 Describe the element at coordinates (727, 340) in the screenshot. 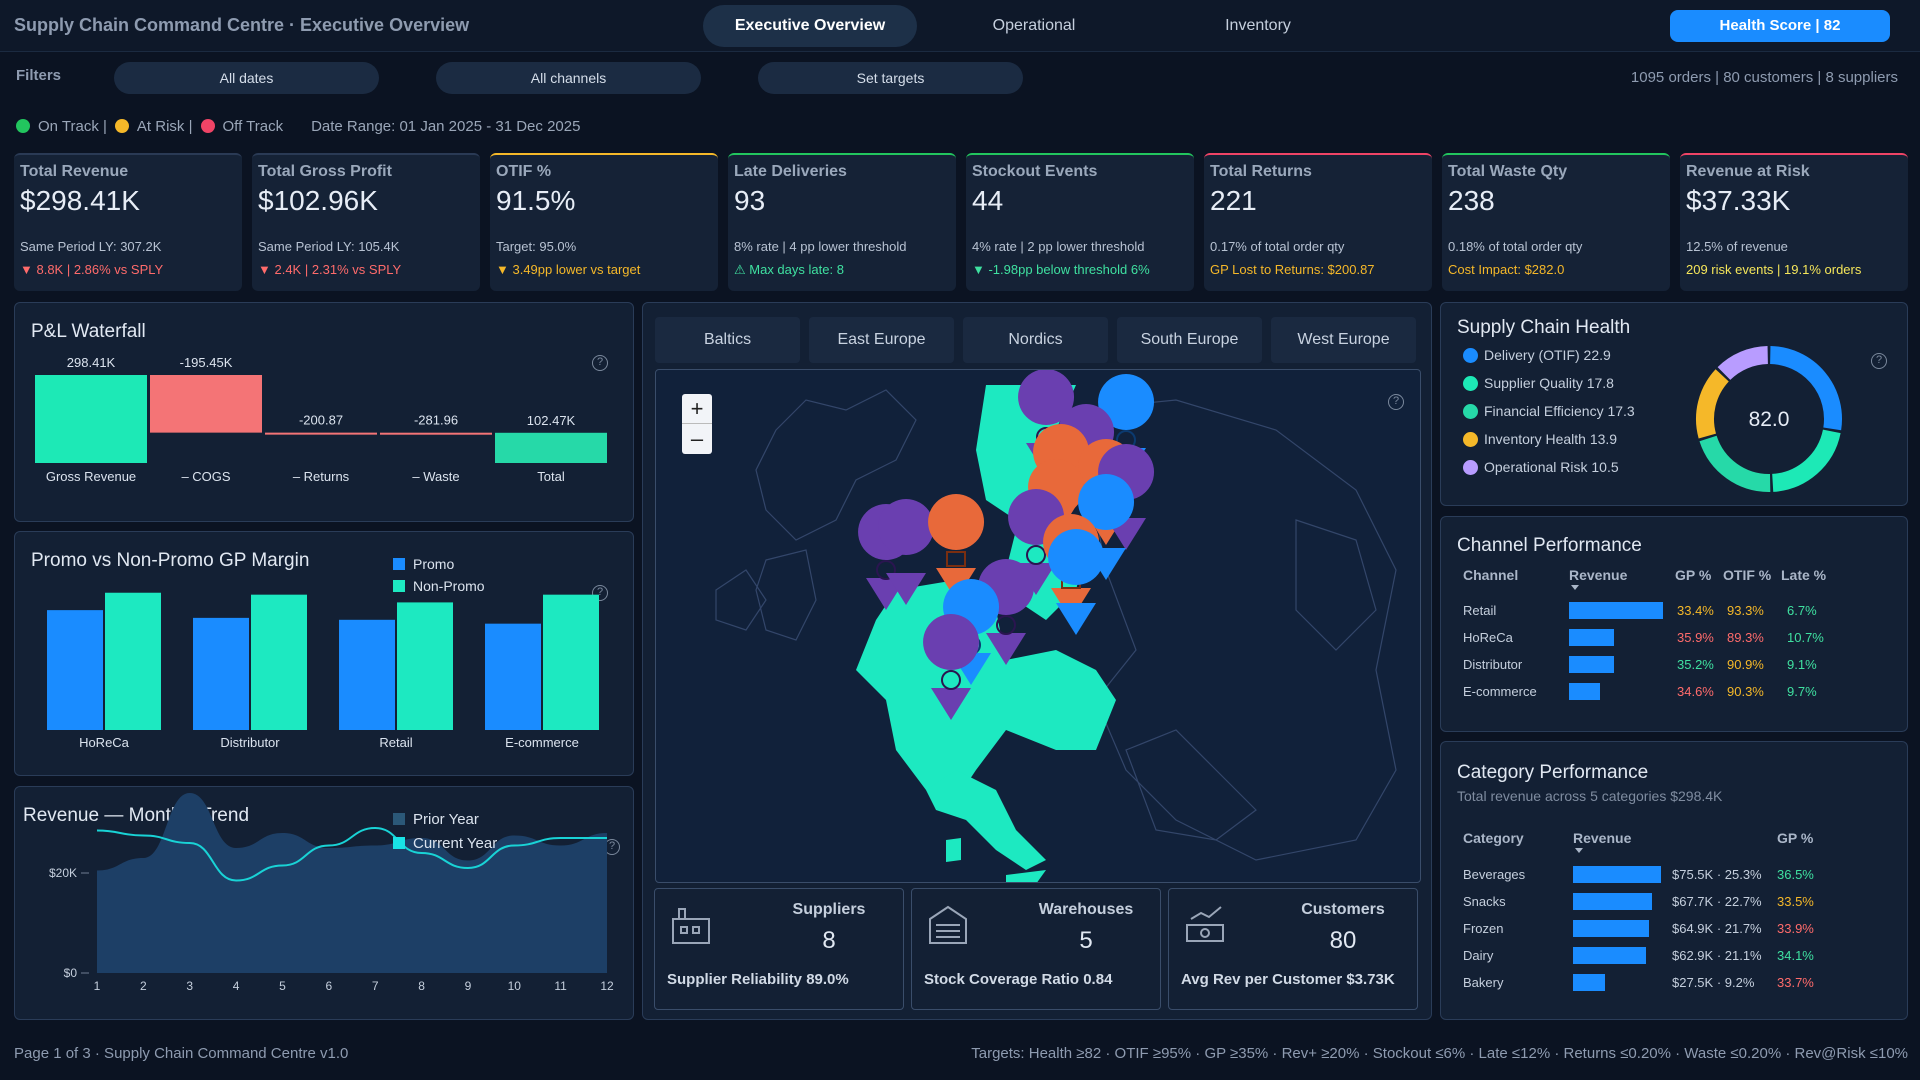

I see `region-tab-baltics: Baltics` at that location.